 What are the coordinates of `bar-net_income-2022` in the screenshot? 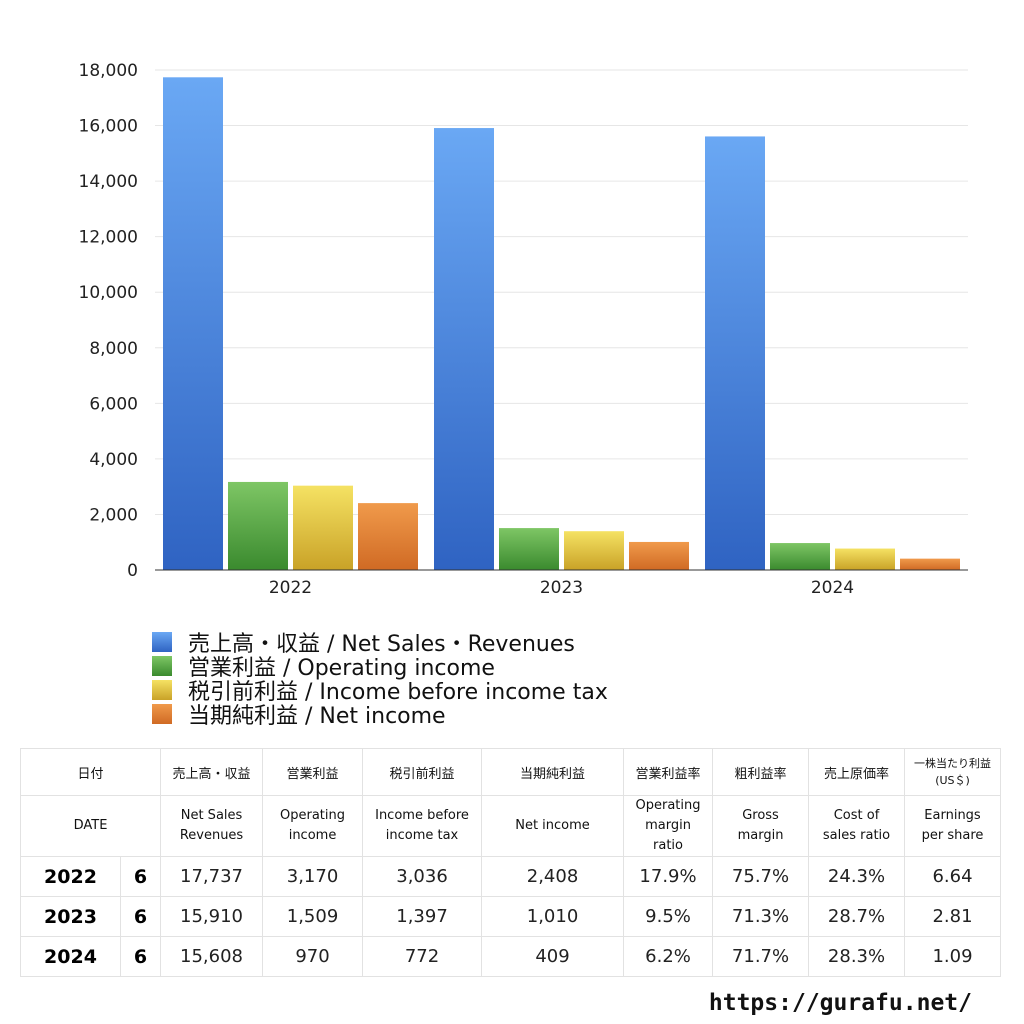 It's located at (388, 536).